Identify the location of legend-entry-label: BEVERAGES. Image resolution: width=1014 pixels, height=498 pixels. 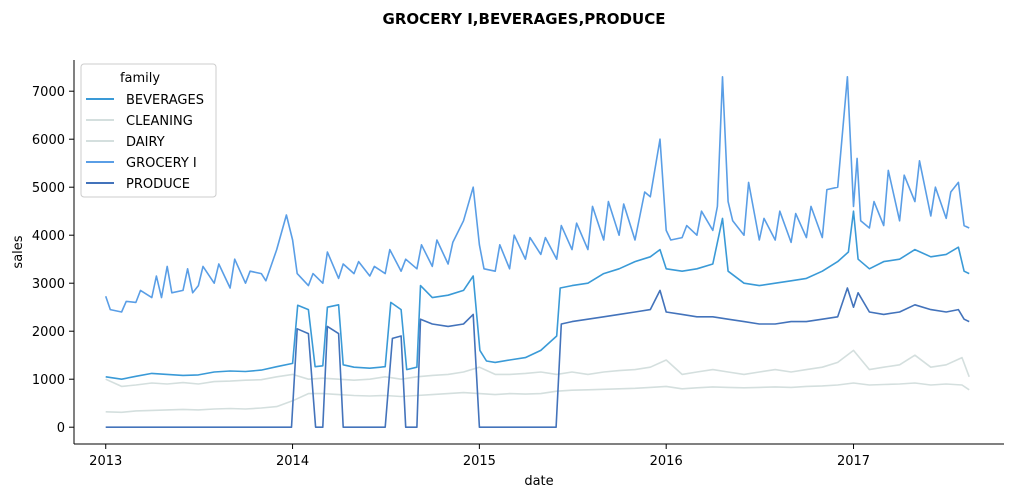
(165, 100).